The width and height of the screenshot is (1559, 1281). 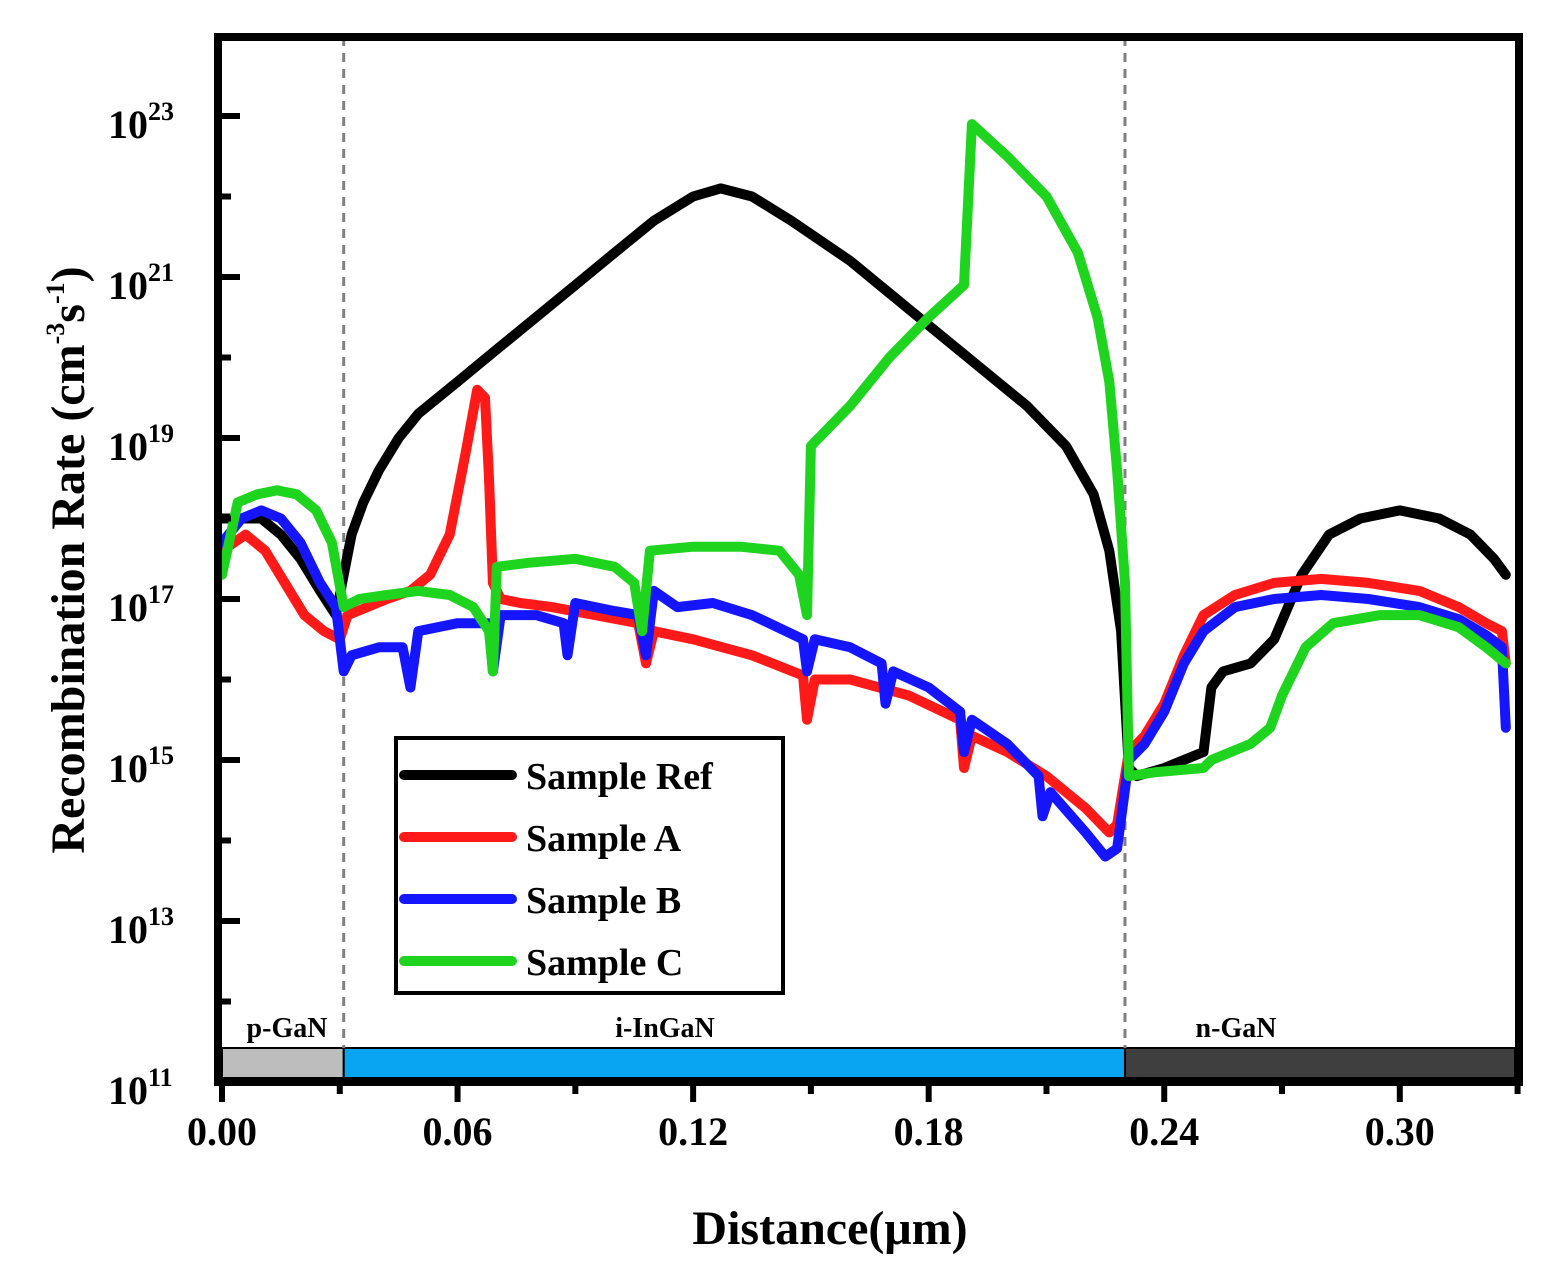 I want to click on y-tick-label-3: 1017, so click(x=141, y=605).